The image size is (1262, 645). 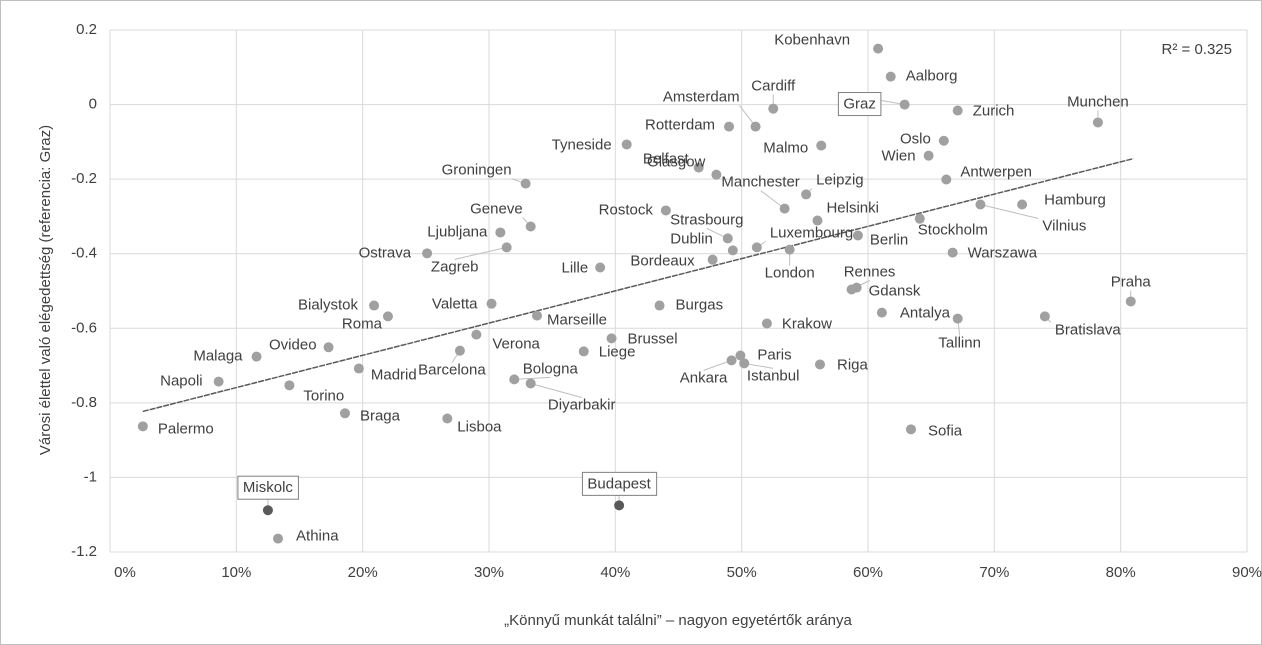 What do you see at coordinates (653, 338) in the screenshot?
I see `point-label: Brussel` at bounding box center [653, 338].